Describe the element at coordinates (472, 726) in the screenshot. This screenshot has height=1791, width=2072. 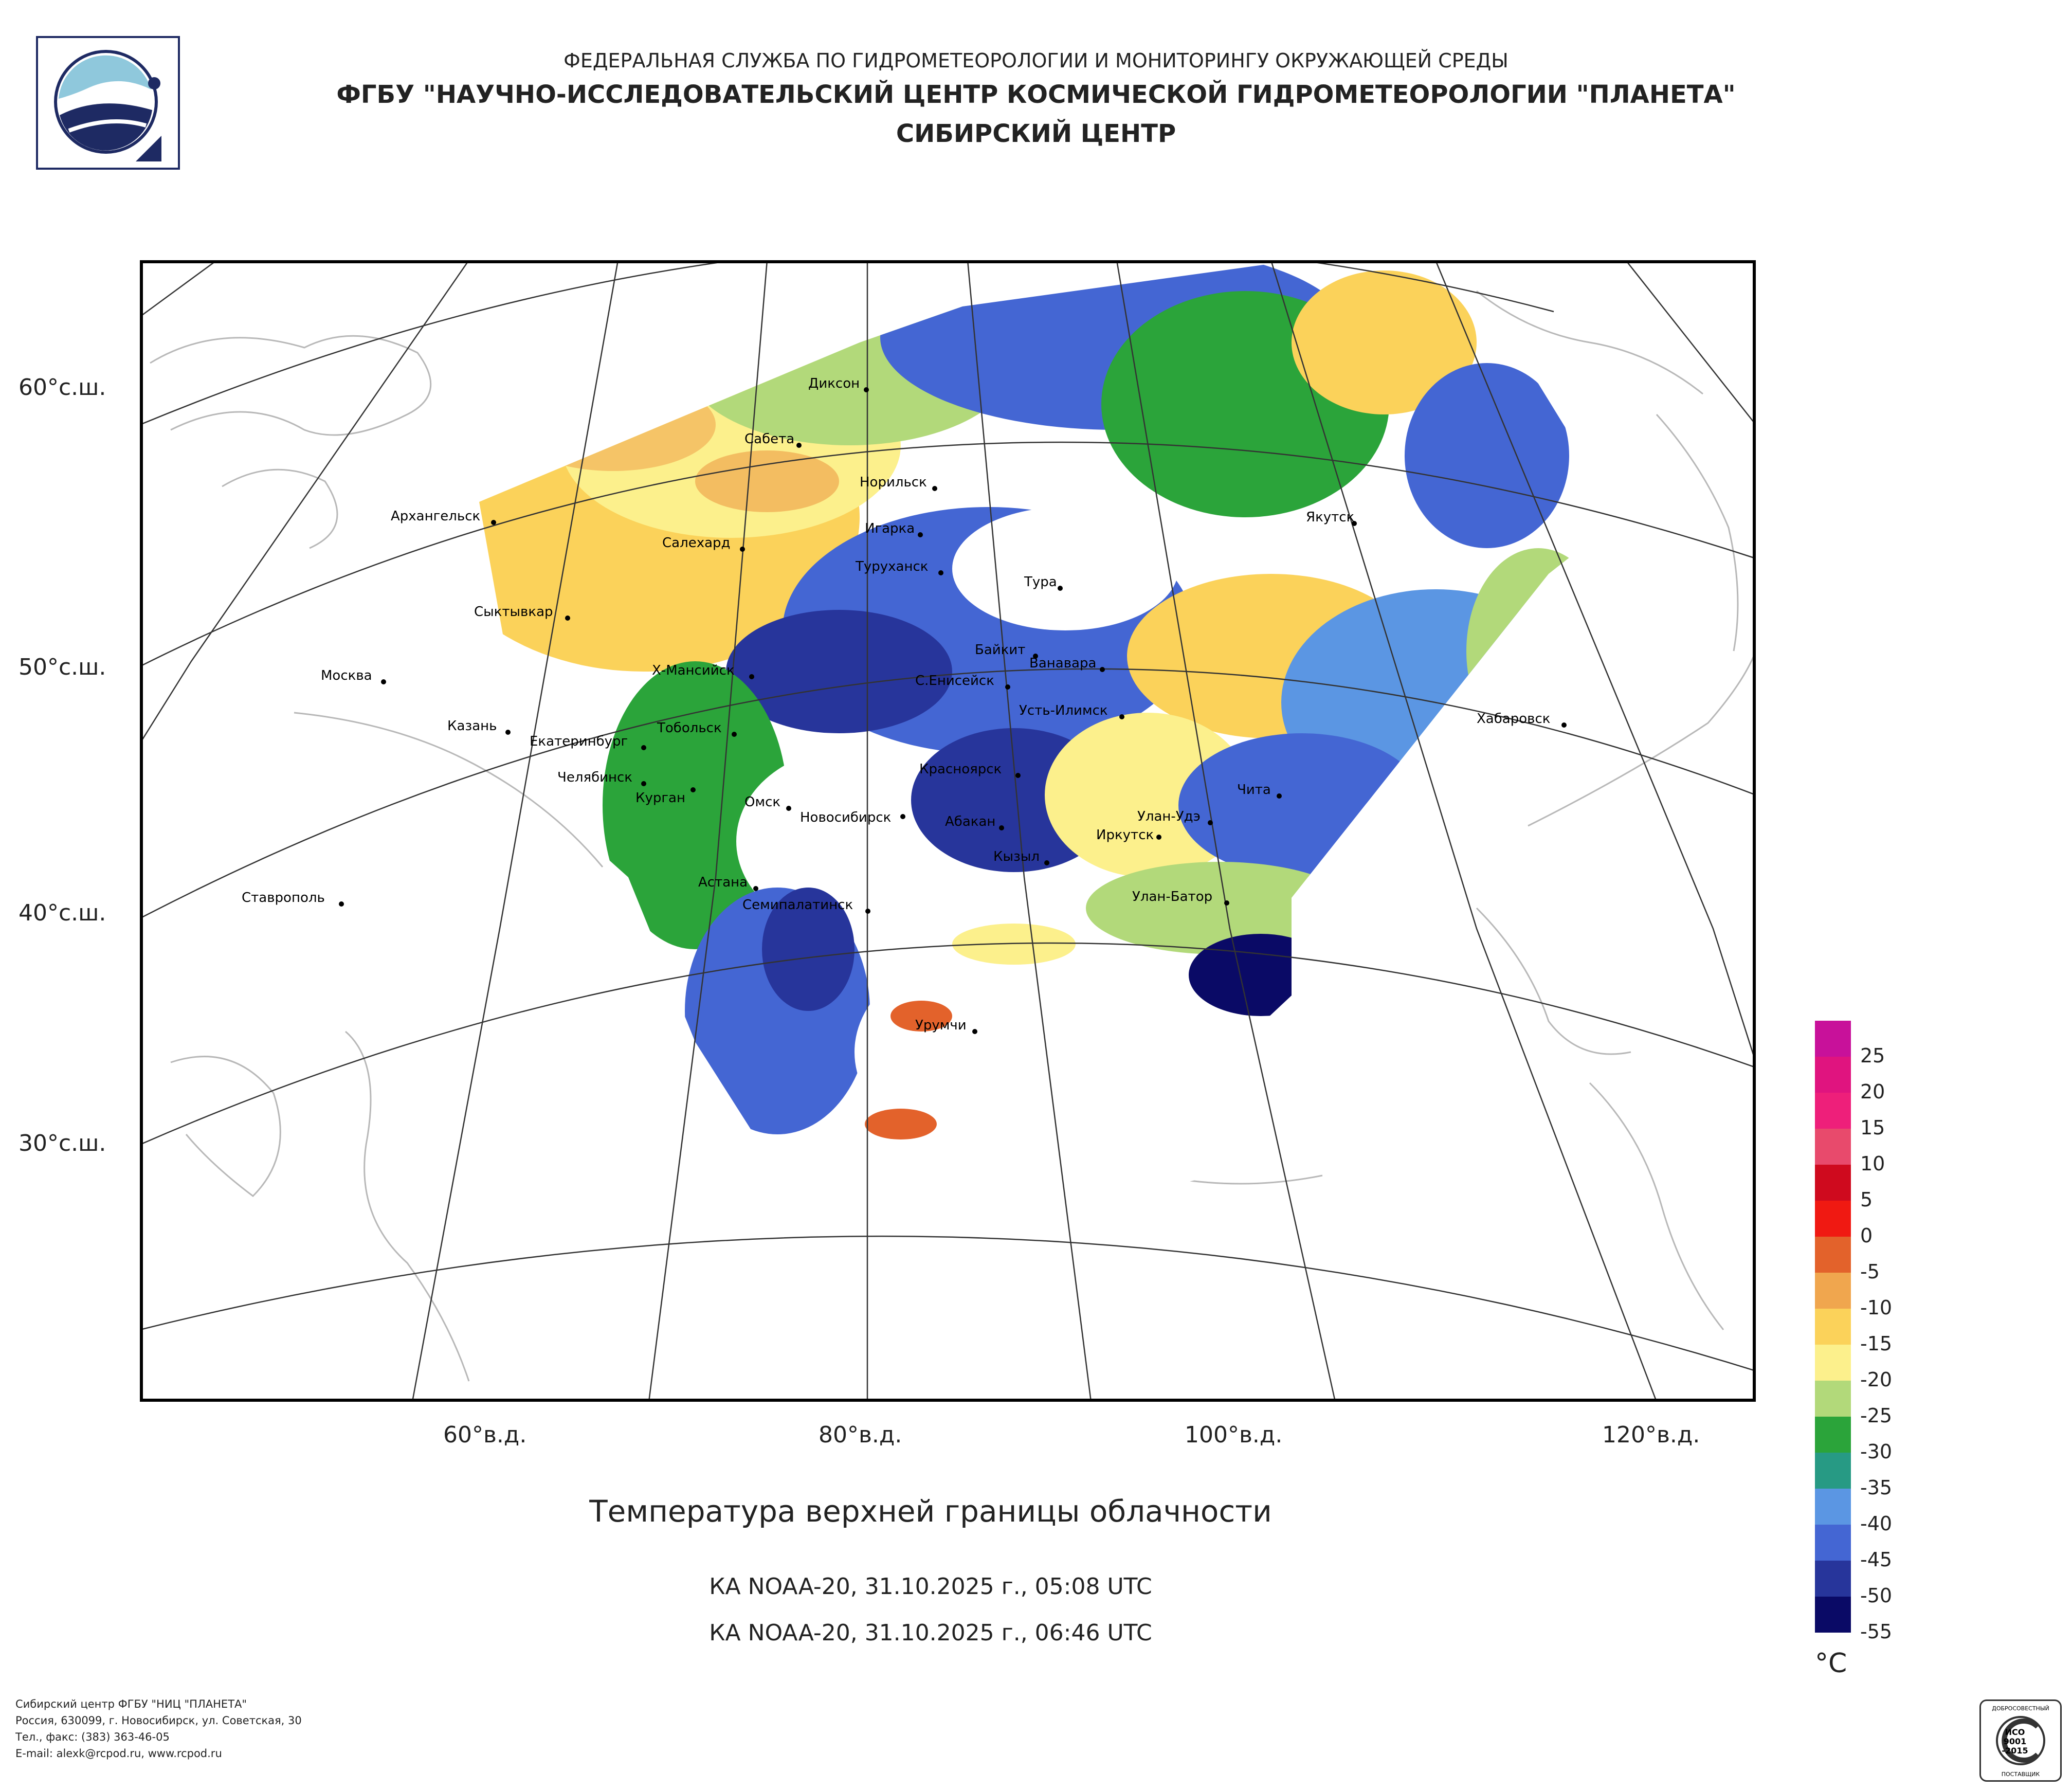
I see `svg-text: Казань` at that location.